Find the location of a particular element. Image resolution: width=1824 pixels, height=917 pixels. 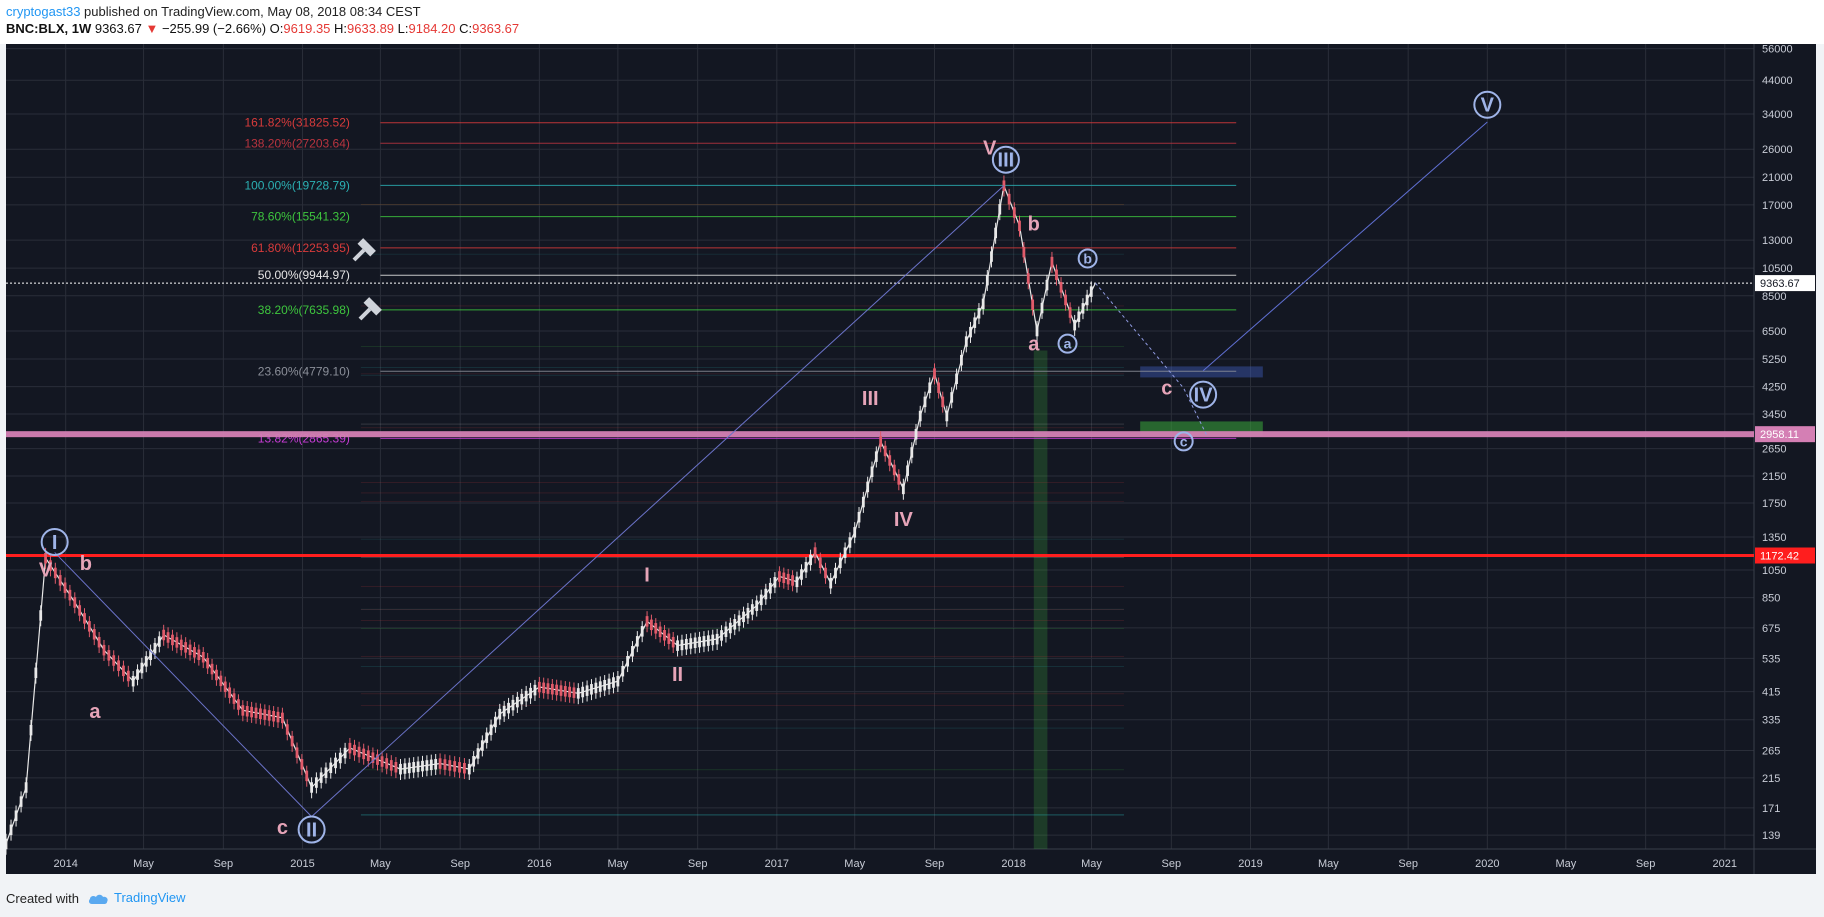

tradingview-link: TradingView is located at coordinates (137, 897).